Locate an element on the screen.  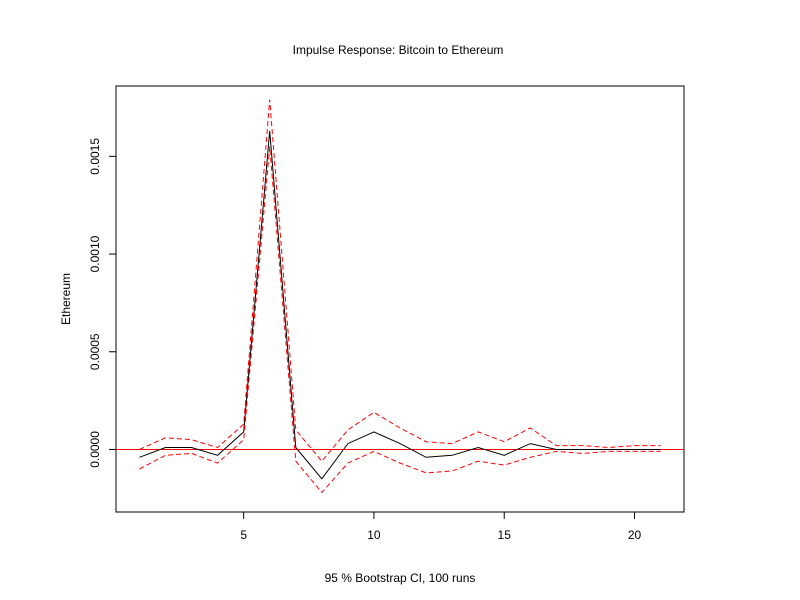
y-tick-label: 0.0005 is located at coordinates (95, 351).